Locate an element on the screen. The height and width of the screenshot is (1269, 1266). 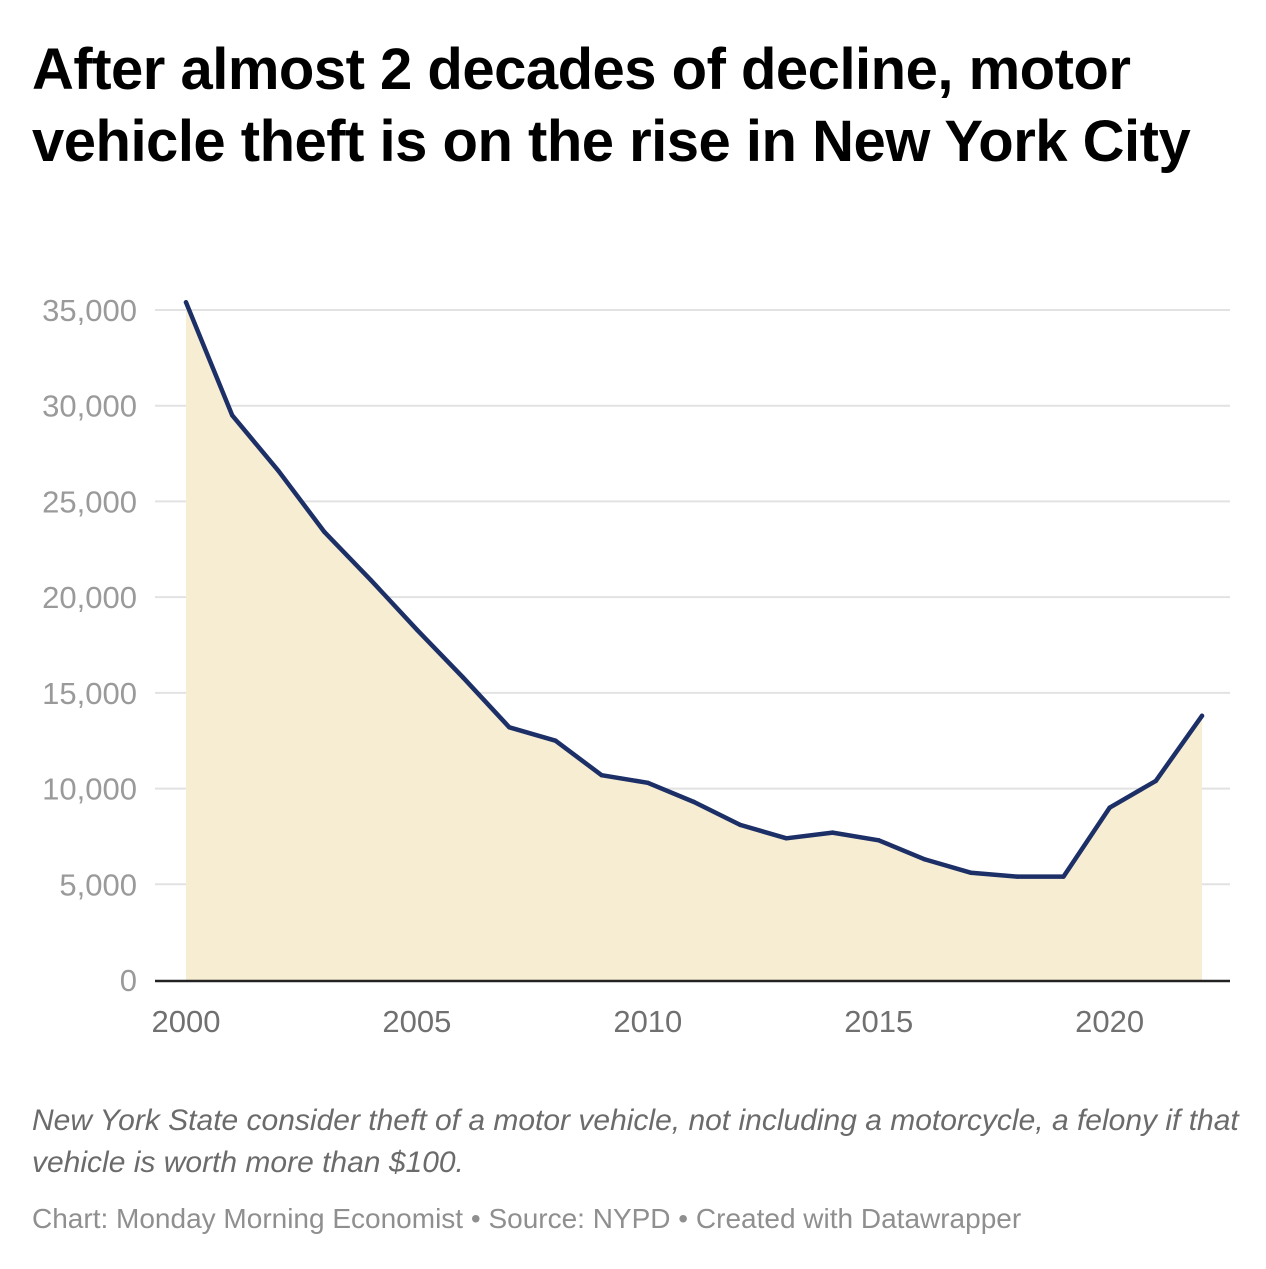
data-point-2018 is located at coordinates (1017, 876).